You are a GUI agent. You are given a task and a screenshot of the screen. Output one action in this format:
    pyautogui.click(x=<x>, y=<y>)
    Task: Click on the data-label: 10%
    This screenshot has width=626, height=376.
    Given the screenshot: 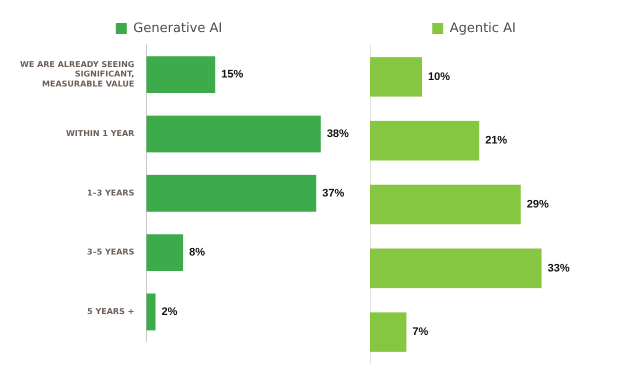 What is the action you would take?
    pyautogui.click(x=439, y=76)
    